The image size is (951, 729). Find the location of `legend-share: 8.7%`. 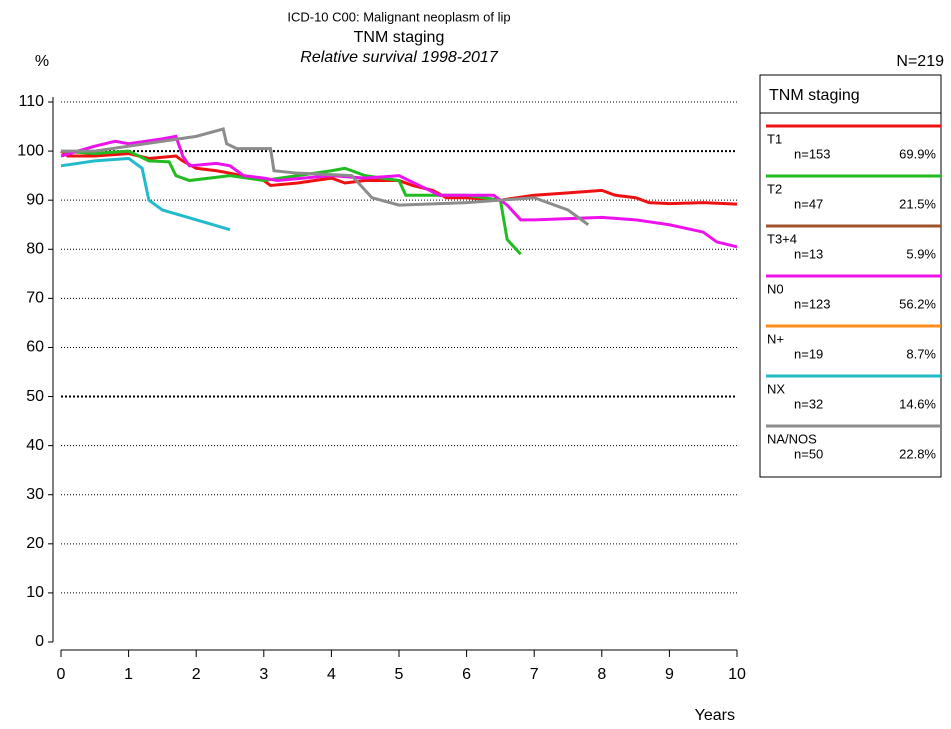

legend-share: 8.7% is located at coordinates (921, 353).